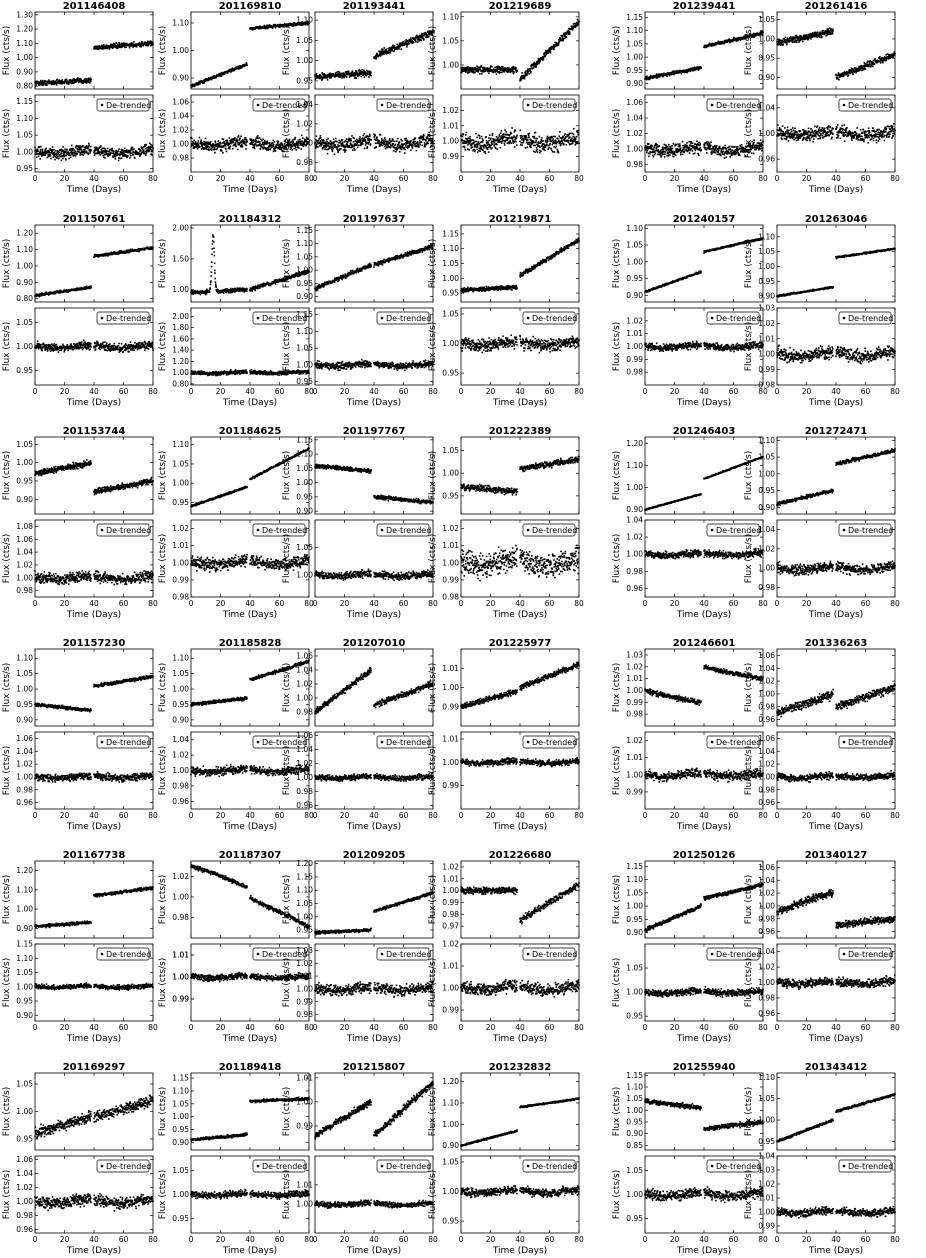 Image resolution: width=926 pixels, height=1258 pixels. Describe the element at coordinates (163, 133) in the screenshot. I see `detrended-y-axis-label: Flux (cts/s)` at that location.